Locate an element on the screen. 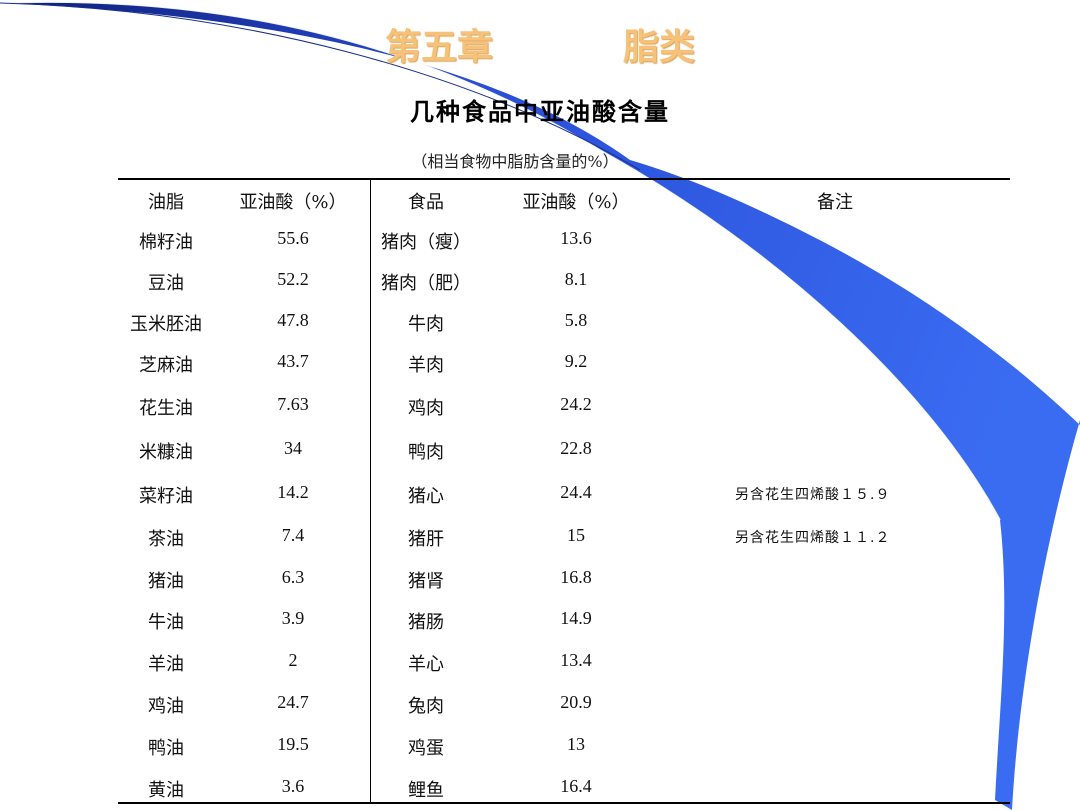 This screenshot has height=810, width=1080. table-cell-food-name: 猪肉（瘦） is located at coordinates (426, 242).